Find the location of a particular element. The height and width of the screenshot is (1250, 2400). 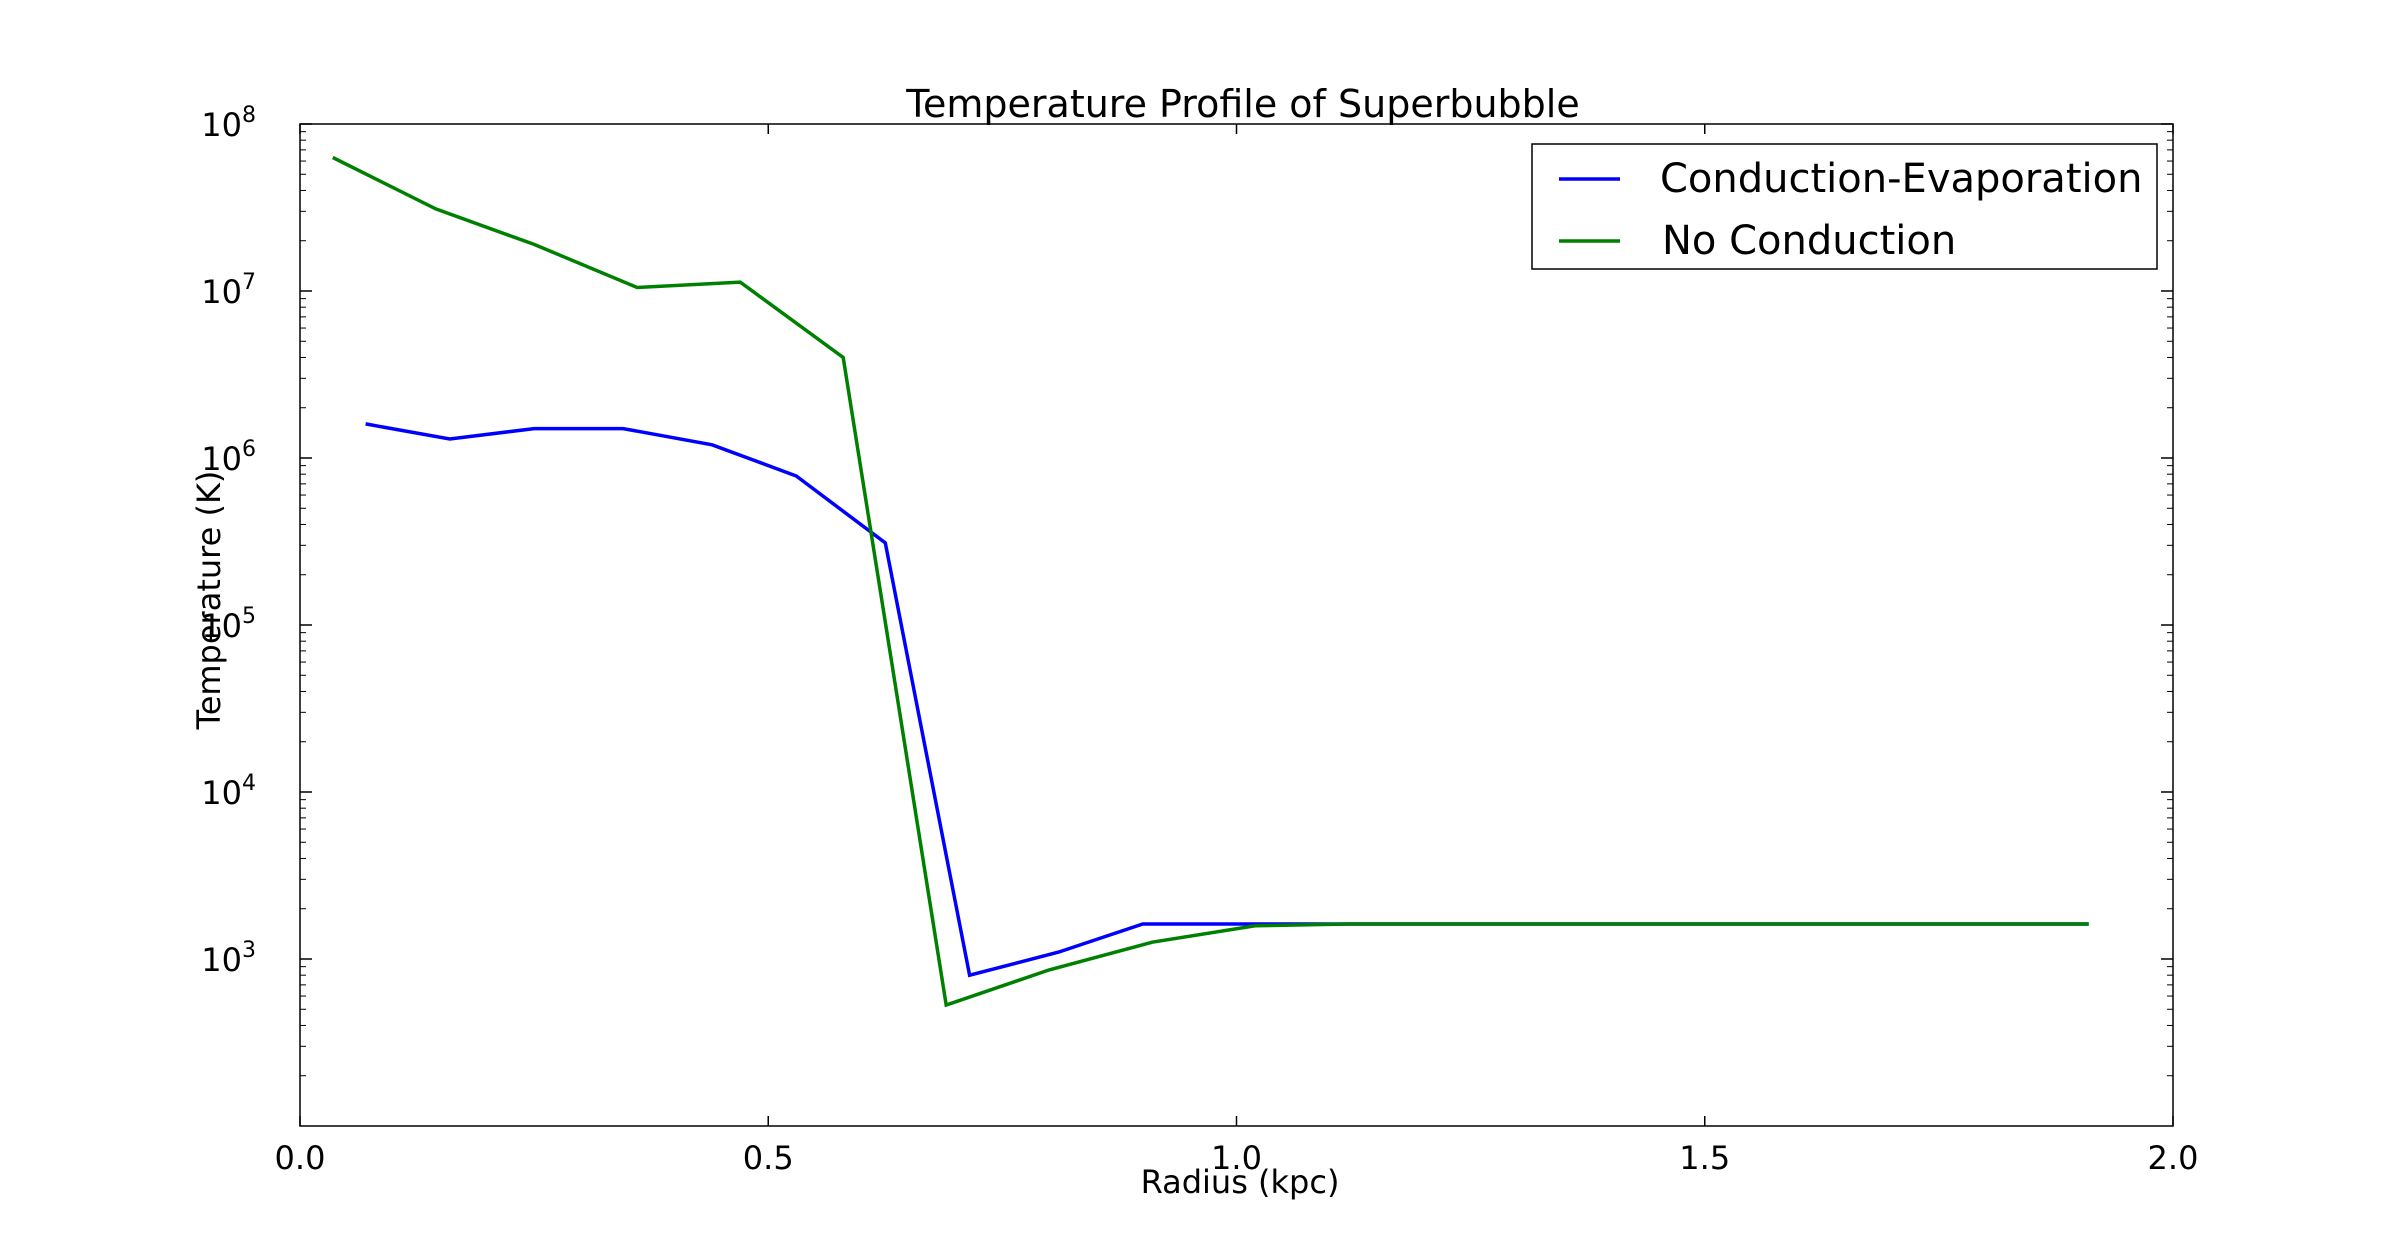

y-axis-label: Temperature (K) is located at coordinates (209, 601).